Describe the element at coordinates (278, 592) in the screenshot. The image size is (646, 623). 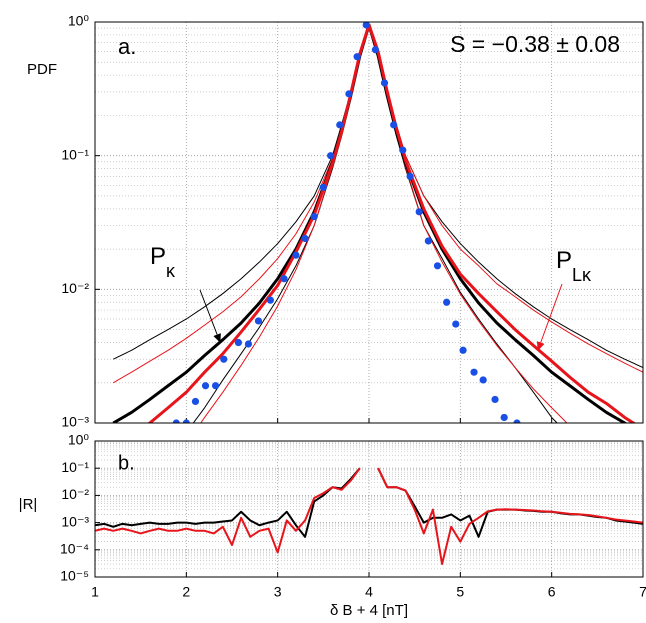
I see `x-tick-label: 3` at that location.